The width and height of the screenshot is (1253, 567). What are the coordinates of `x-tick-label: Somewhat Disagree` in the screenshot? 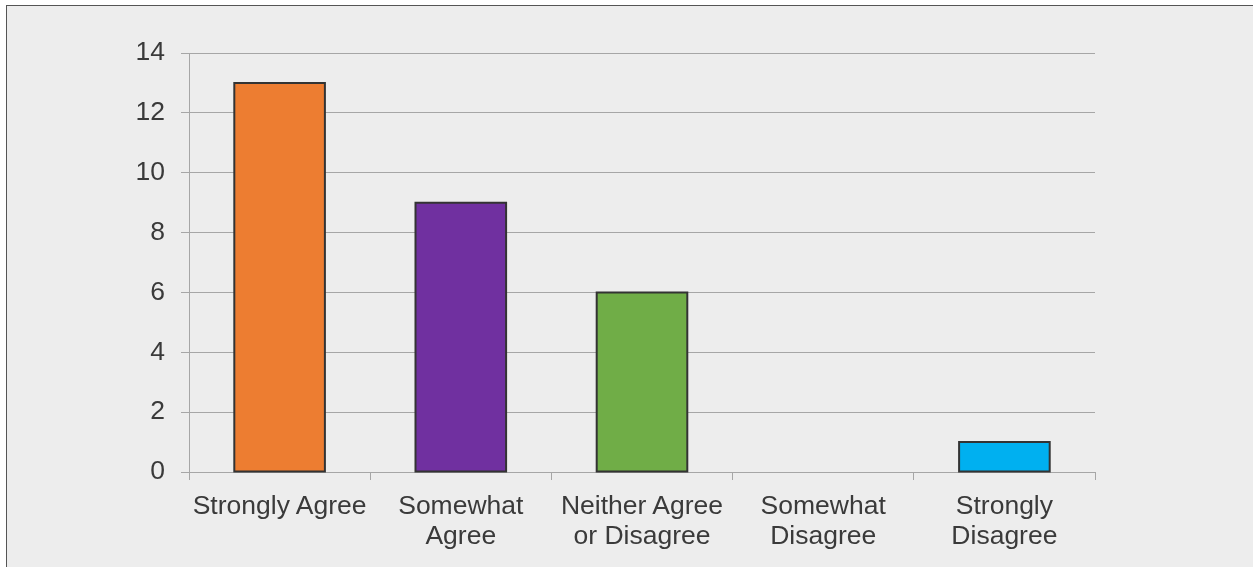 It's located at (823, 520).